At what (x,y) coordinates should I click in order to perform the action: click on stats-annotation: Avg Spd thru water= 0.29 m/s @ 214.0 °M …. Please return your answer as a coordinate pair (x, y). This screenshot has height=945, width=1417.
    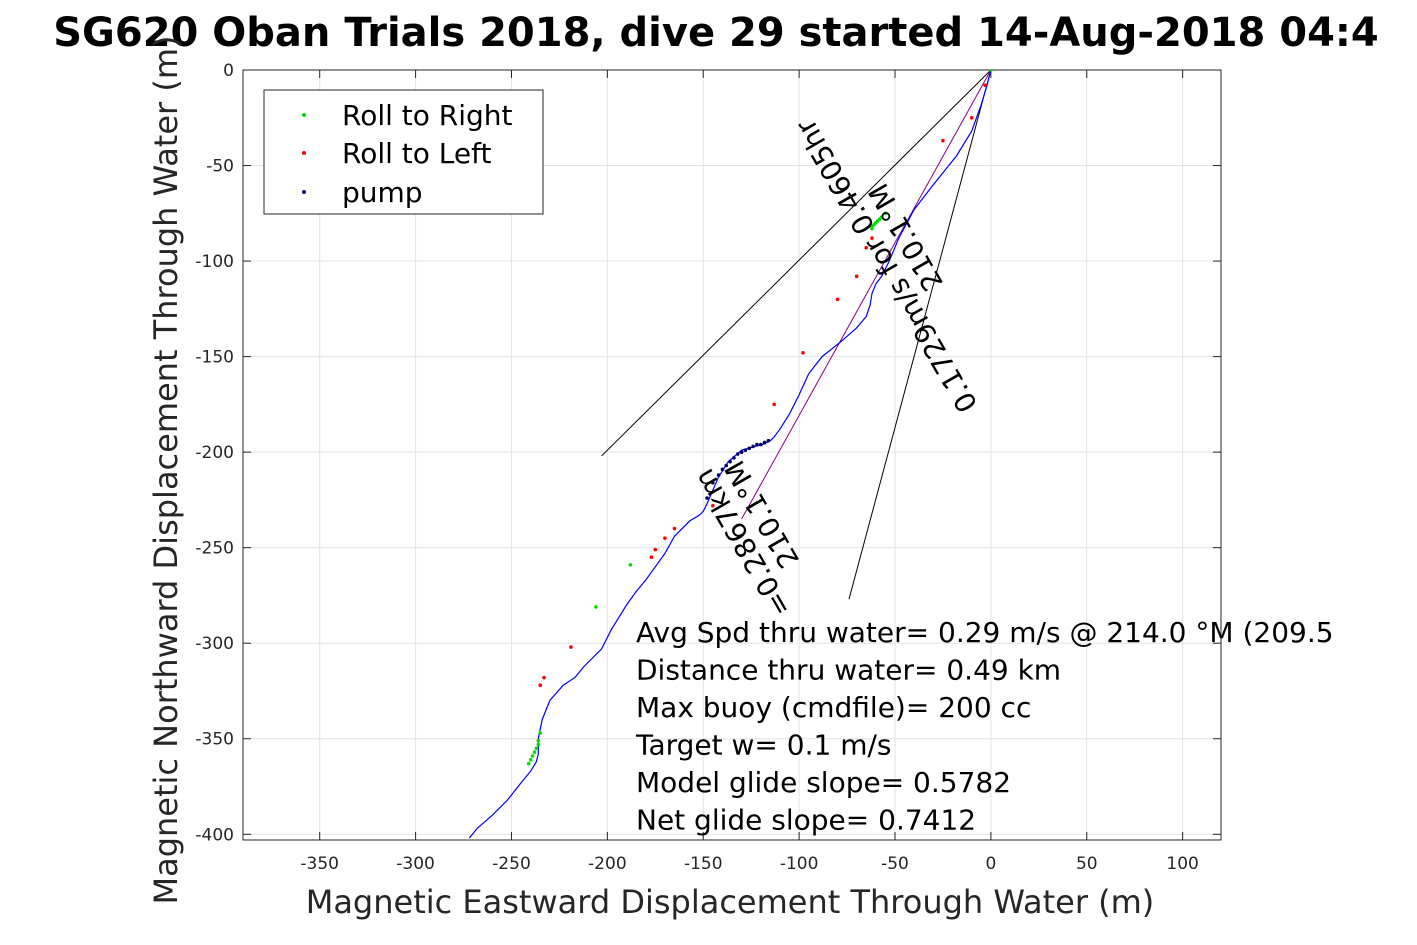
    Looking at the image, I should click on (984, 726).